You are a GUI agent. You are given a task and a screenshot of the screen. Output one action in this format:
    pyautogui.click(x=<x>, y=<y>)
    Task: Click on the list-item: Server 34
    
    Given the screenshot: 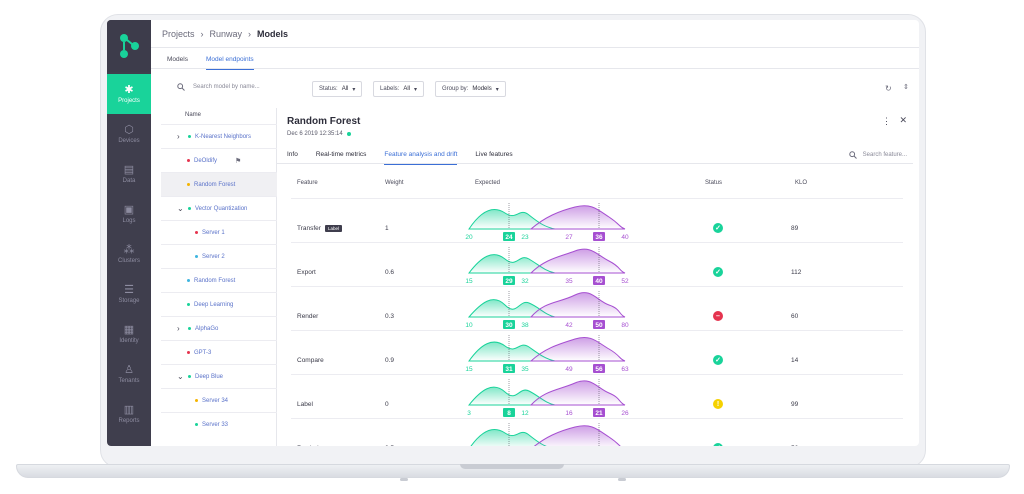 What is the action you would take?
    pyautogui.click(x=219, y=400)
    